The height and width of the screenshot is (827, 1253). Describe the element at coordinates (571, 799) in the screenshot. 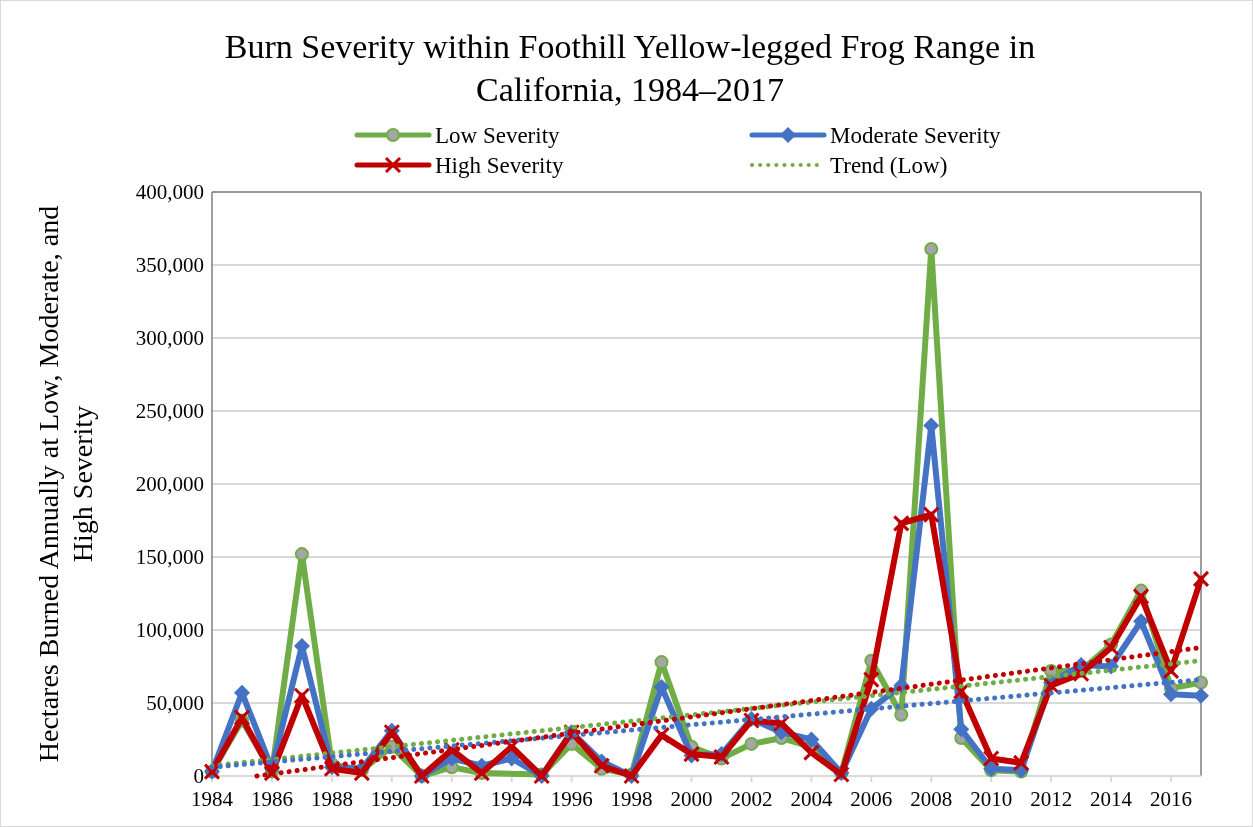

I see `x-tick-label: 1996` at that location.